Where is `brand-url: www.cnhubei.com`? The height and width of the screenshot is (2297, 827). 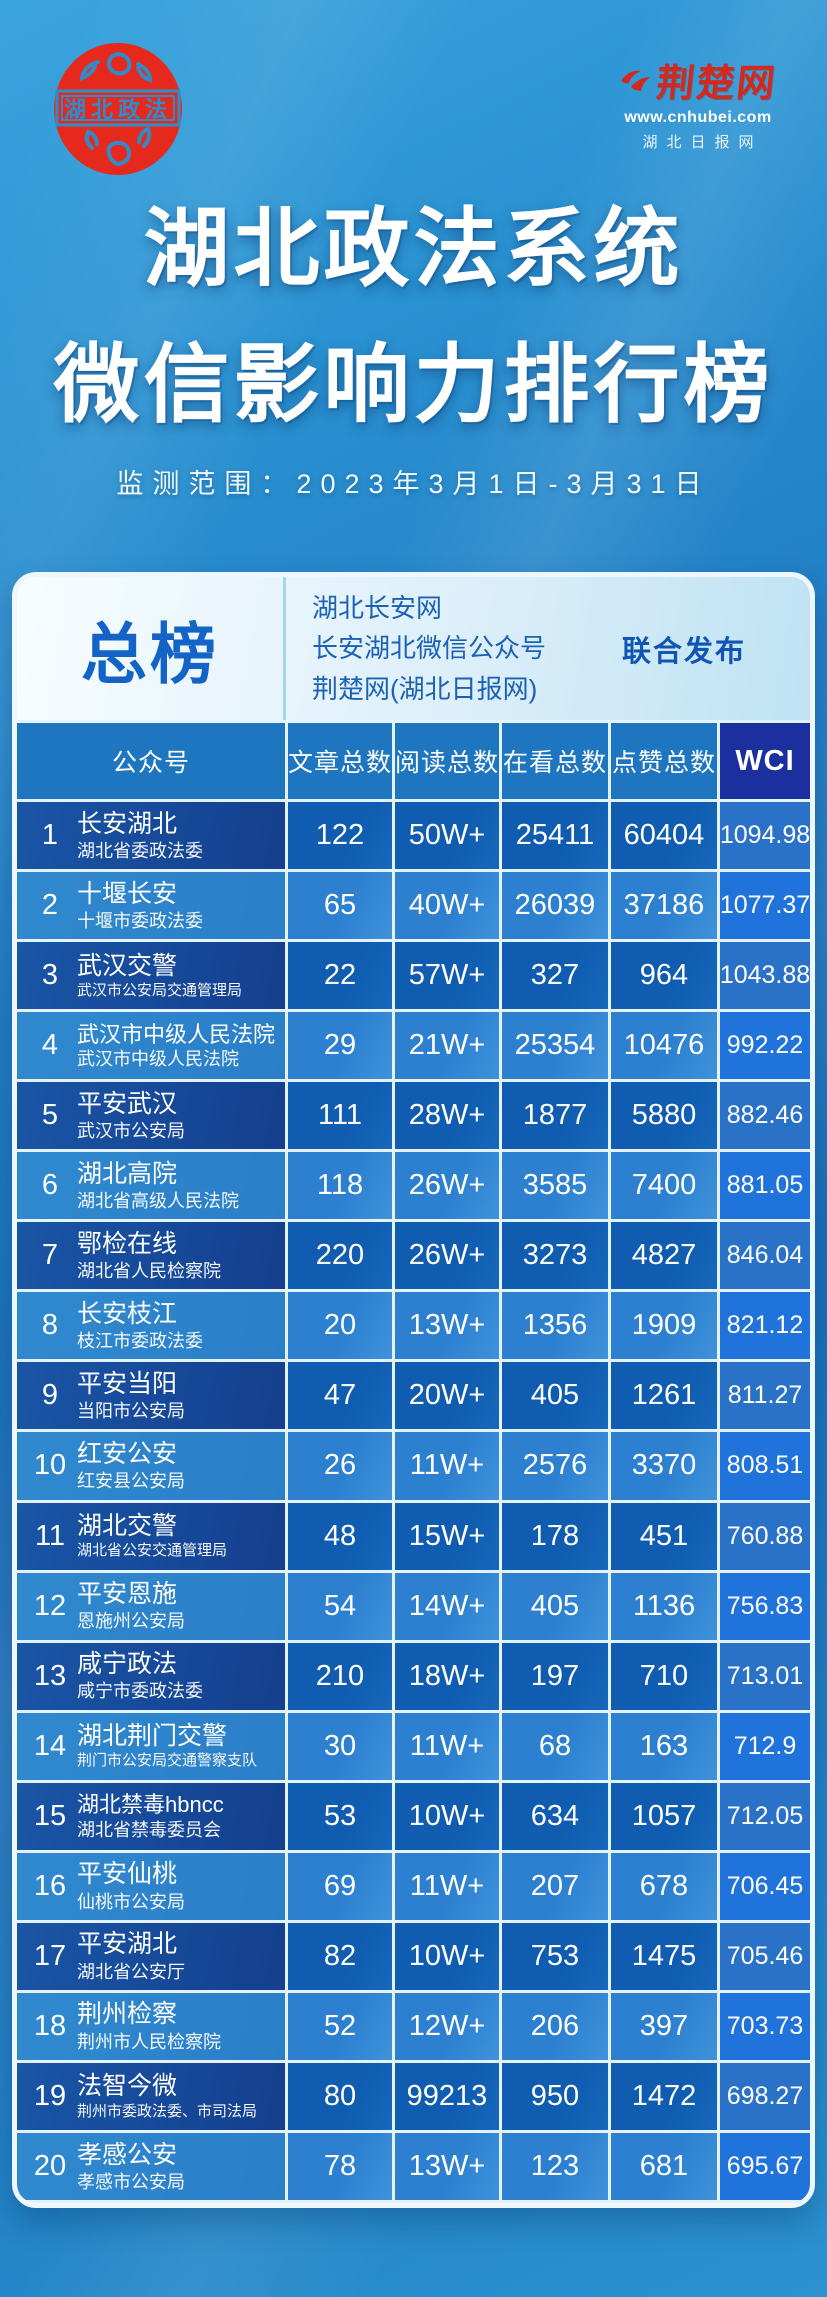
brand-url: www.cnhubei.com is located at coordinates (698, 117).